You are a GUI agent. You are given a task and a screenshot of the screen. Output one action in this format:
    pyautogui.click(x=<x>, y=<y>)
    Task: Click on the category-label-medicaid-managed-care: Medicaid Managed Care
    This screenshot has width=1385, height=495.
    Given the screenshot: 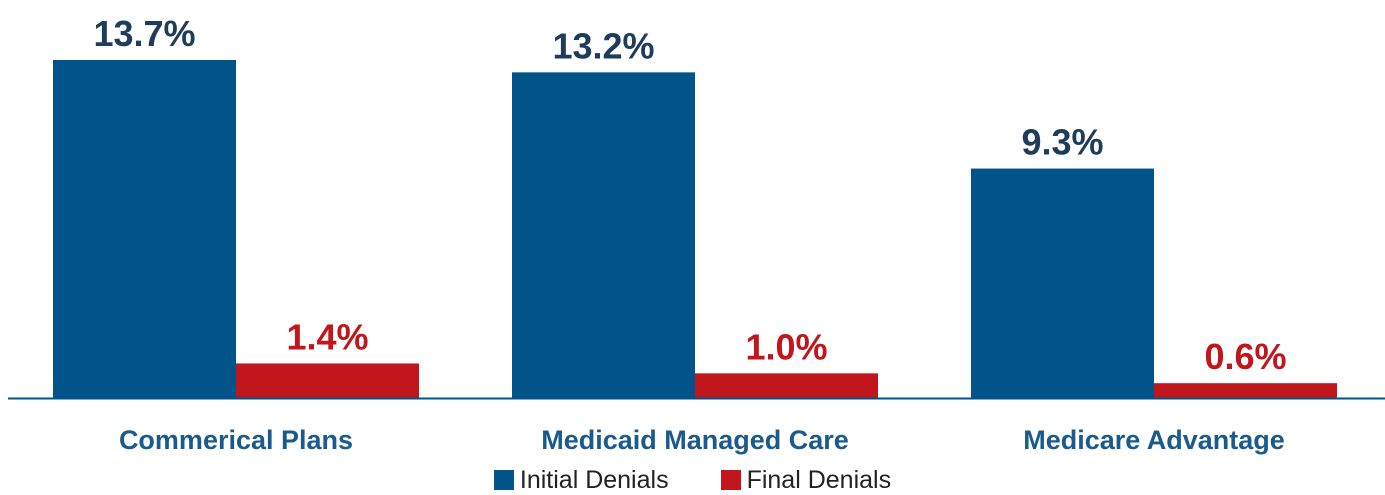 What is the action you would take?
    pyautogui.click(x=695, y=440)
    